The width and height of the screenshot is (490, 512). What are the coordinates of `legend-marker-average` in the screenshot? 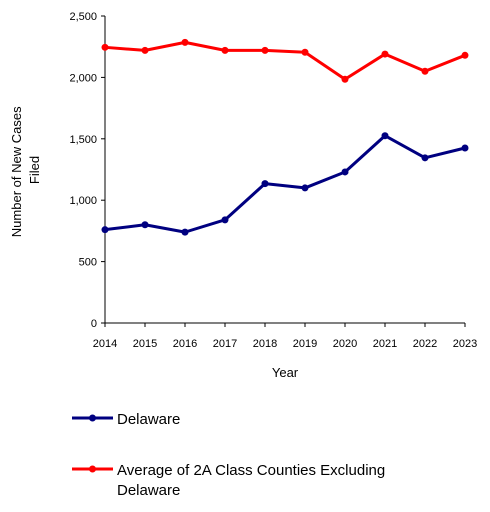 It's located at (92, 469).